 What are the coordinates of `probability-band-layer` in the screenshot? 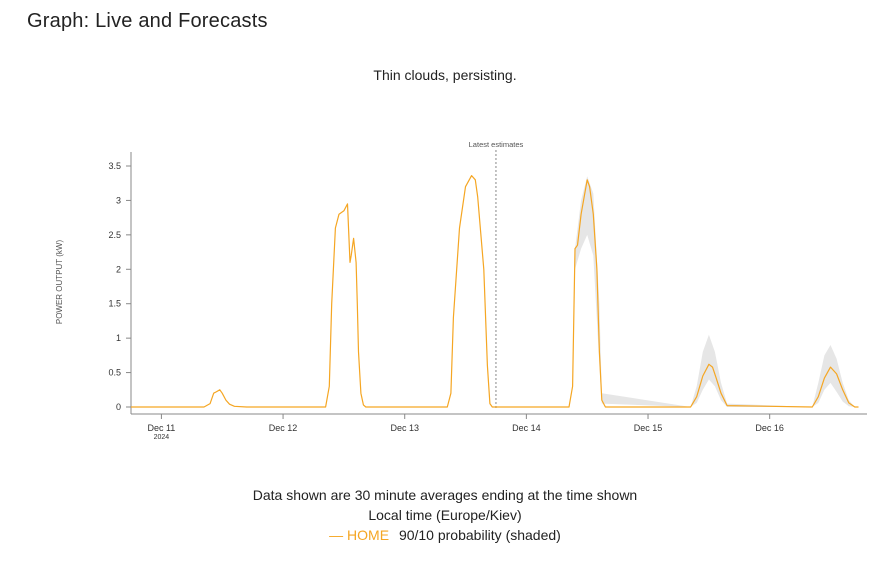 It's located at (715, 291).